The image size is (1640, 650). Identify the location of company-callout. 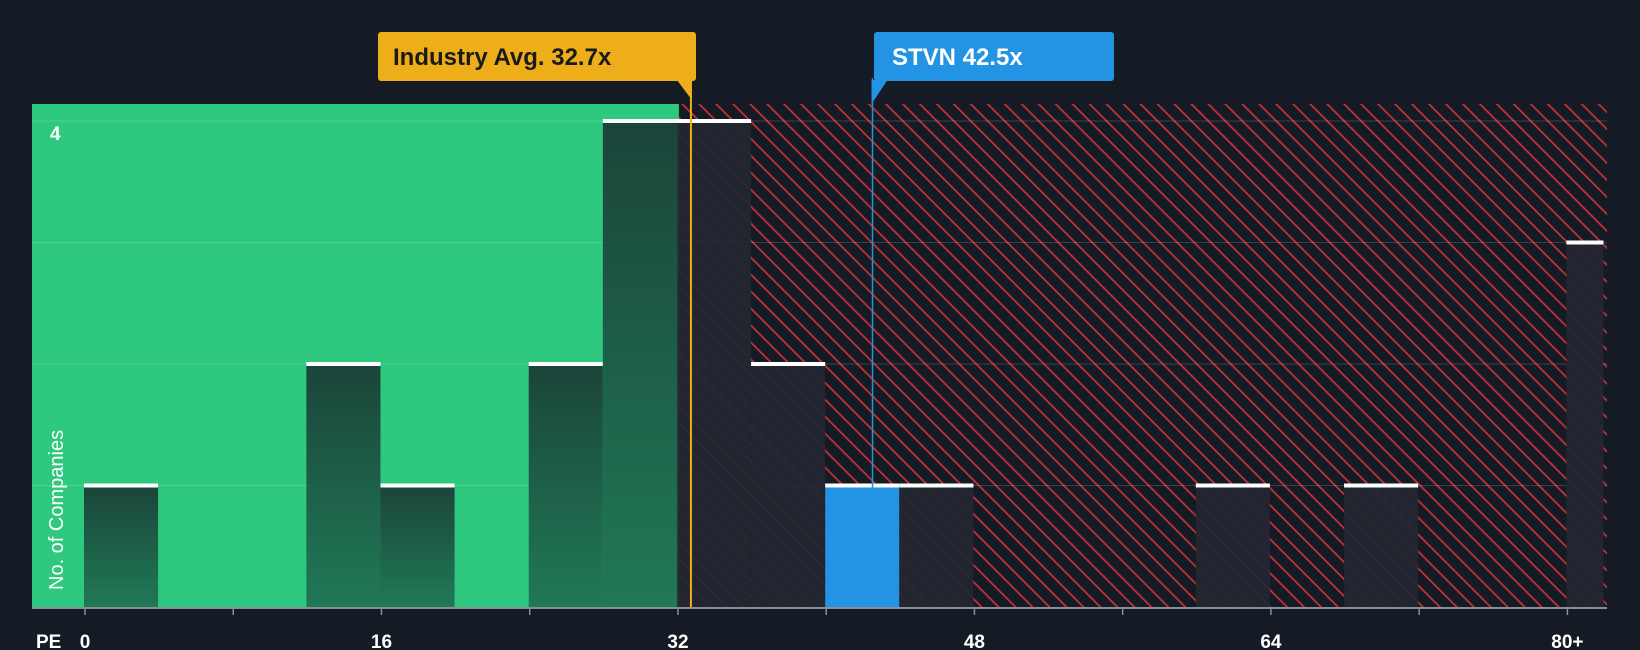
(994, 56).